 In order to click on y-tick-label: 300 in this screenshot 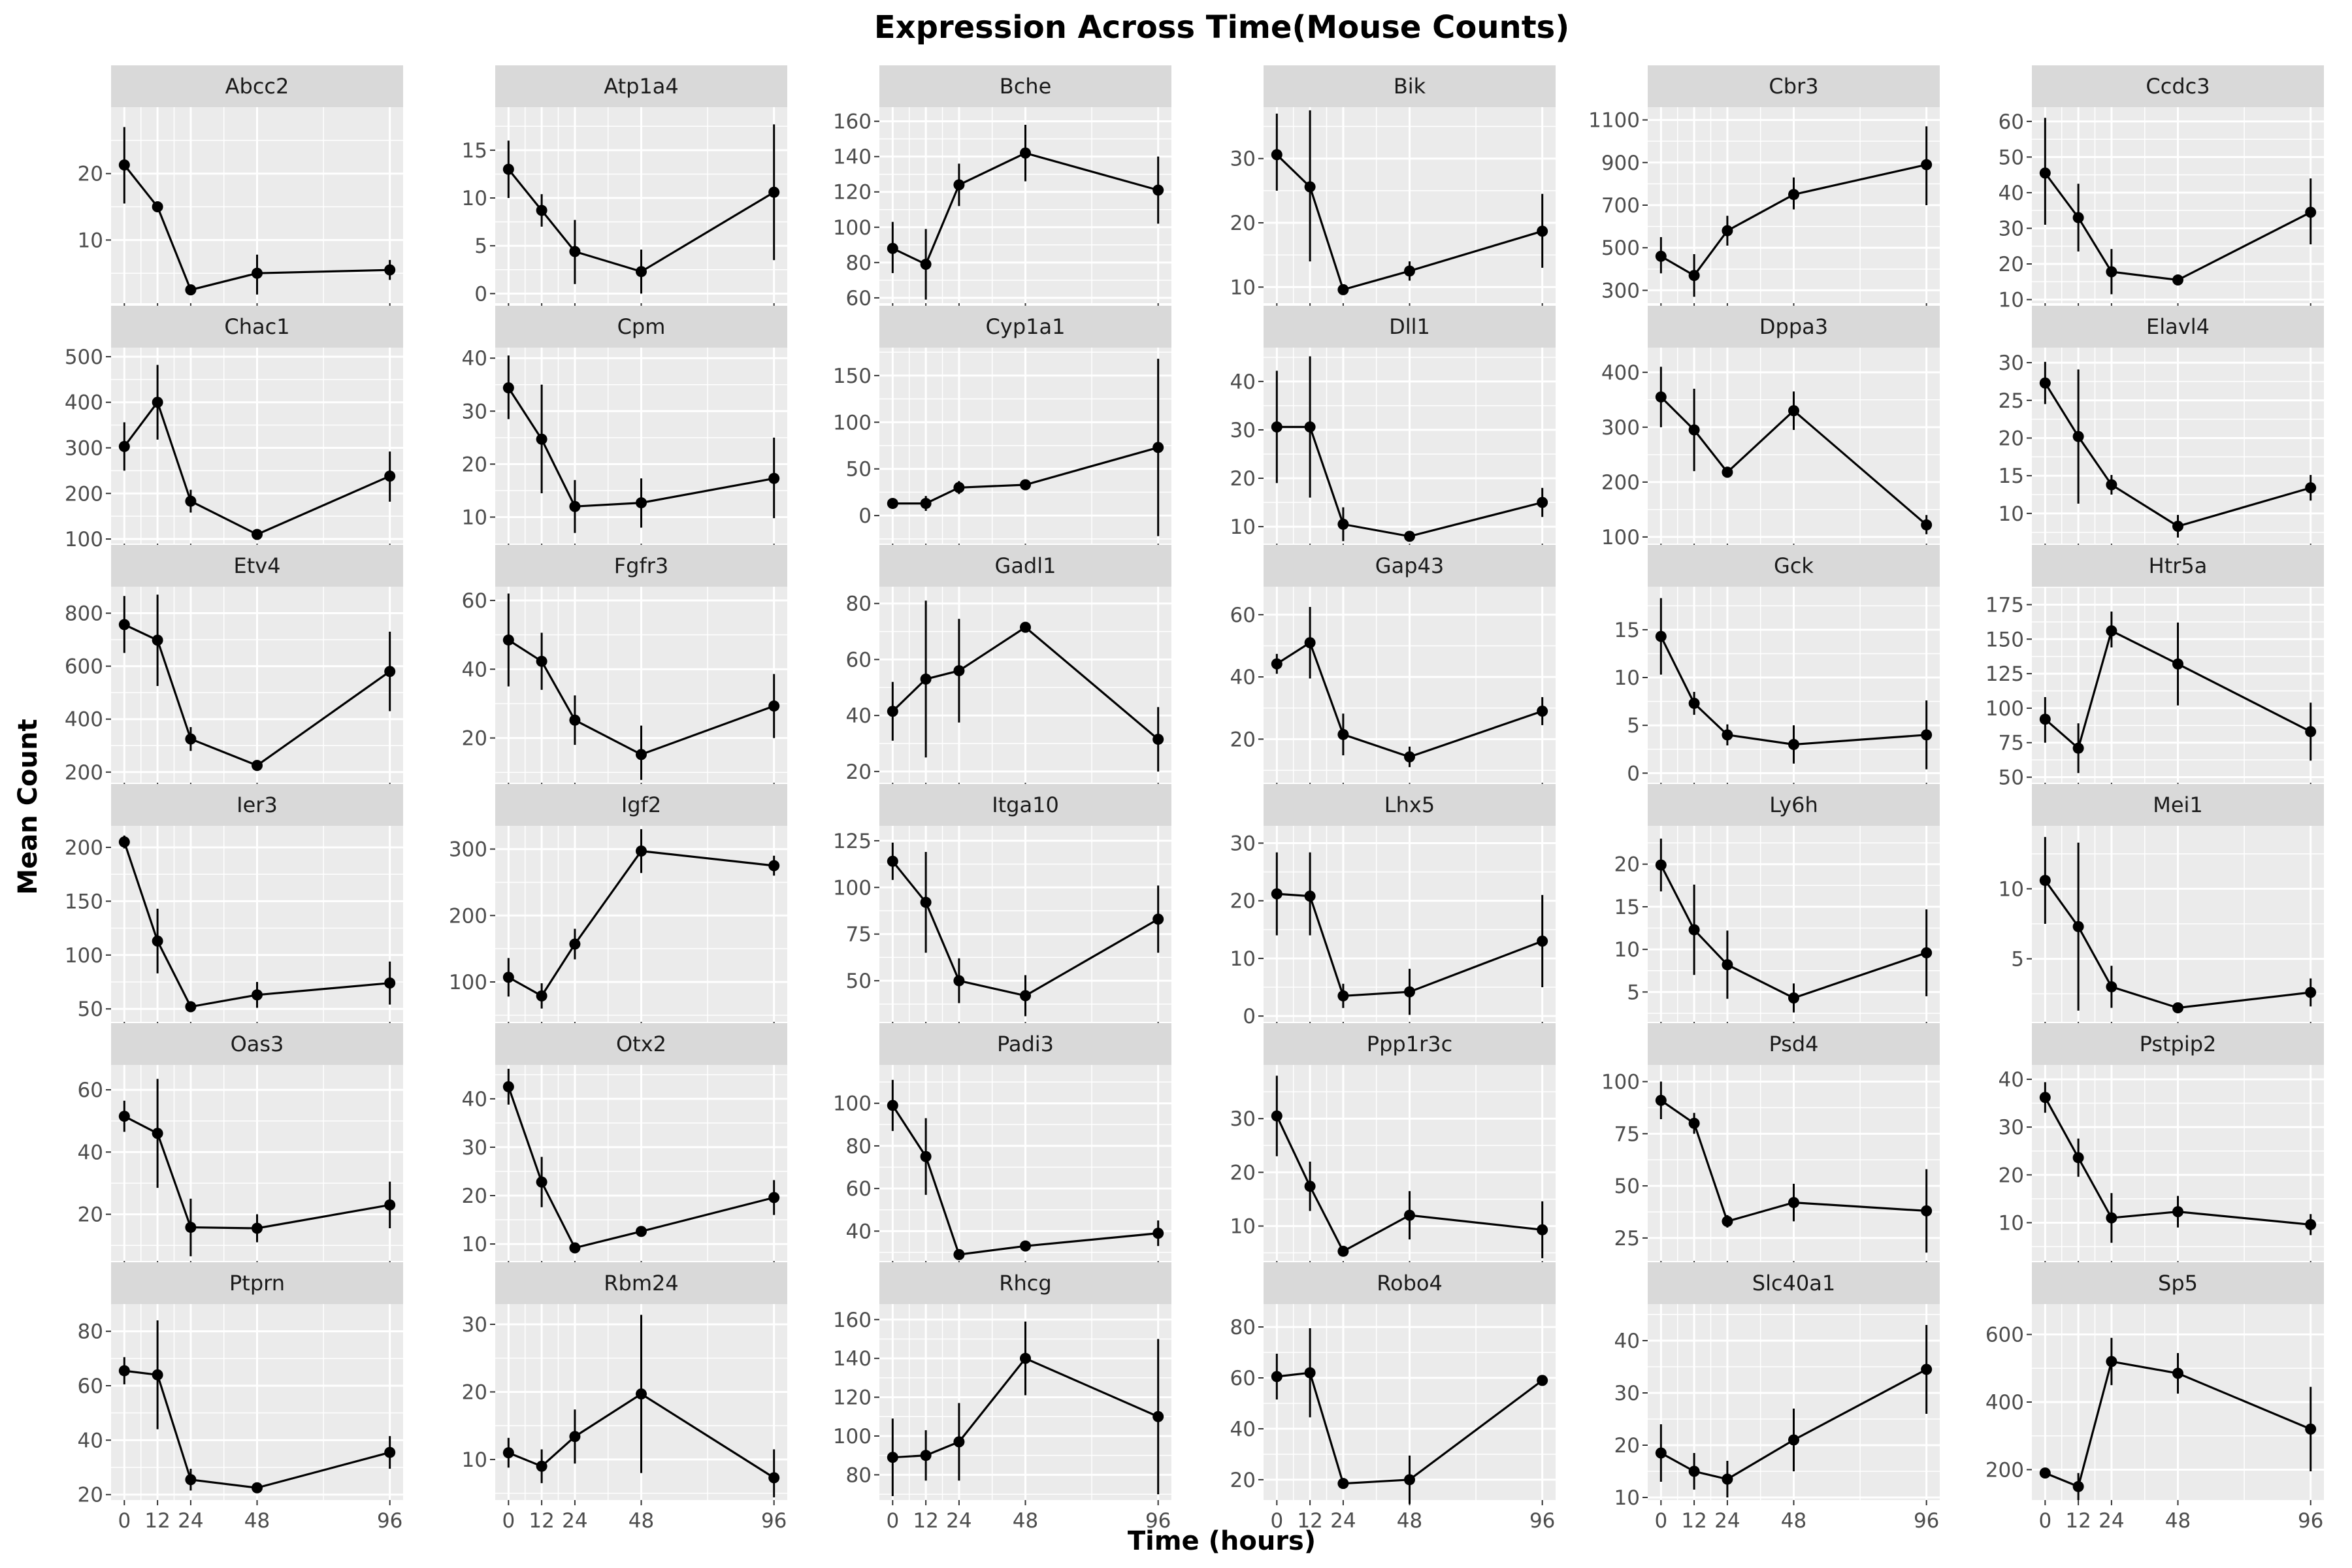, I will do `click(84, 448)`.